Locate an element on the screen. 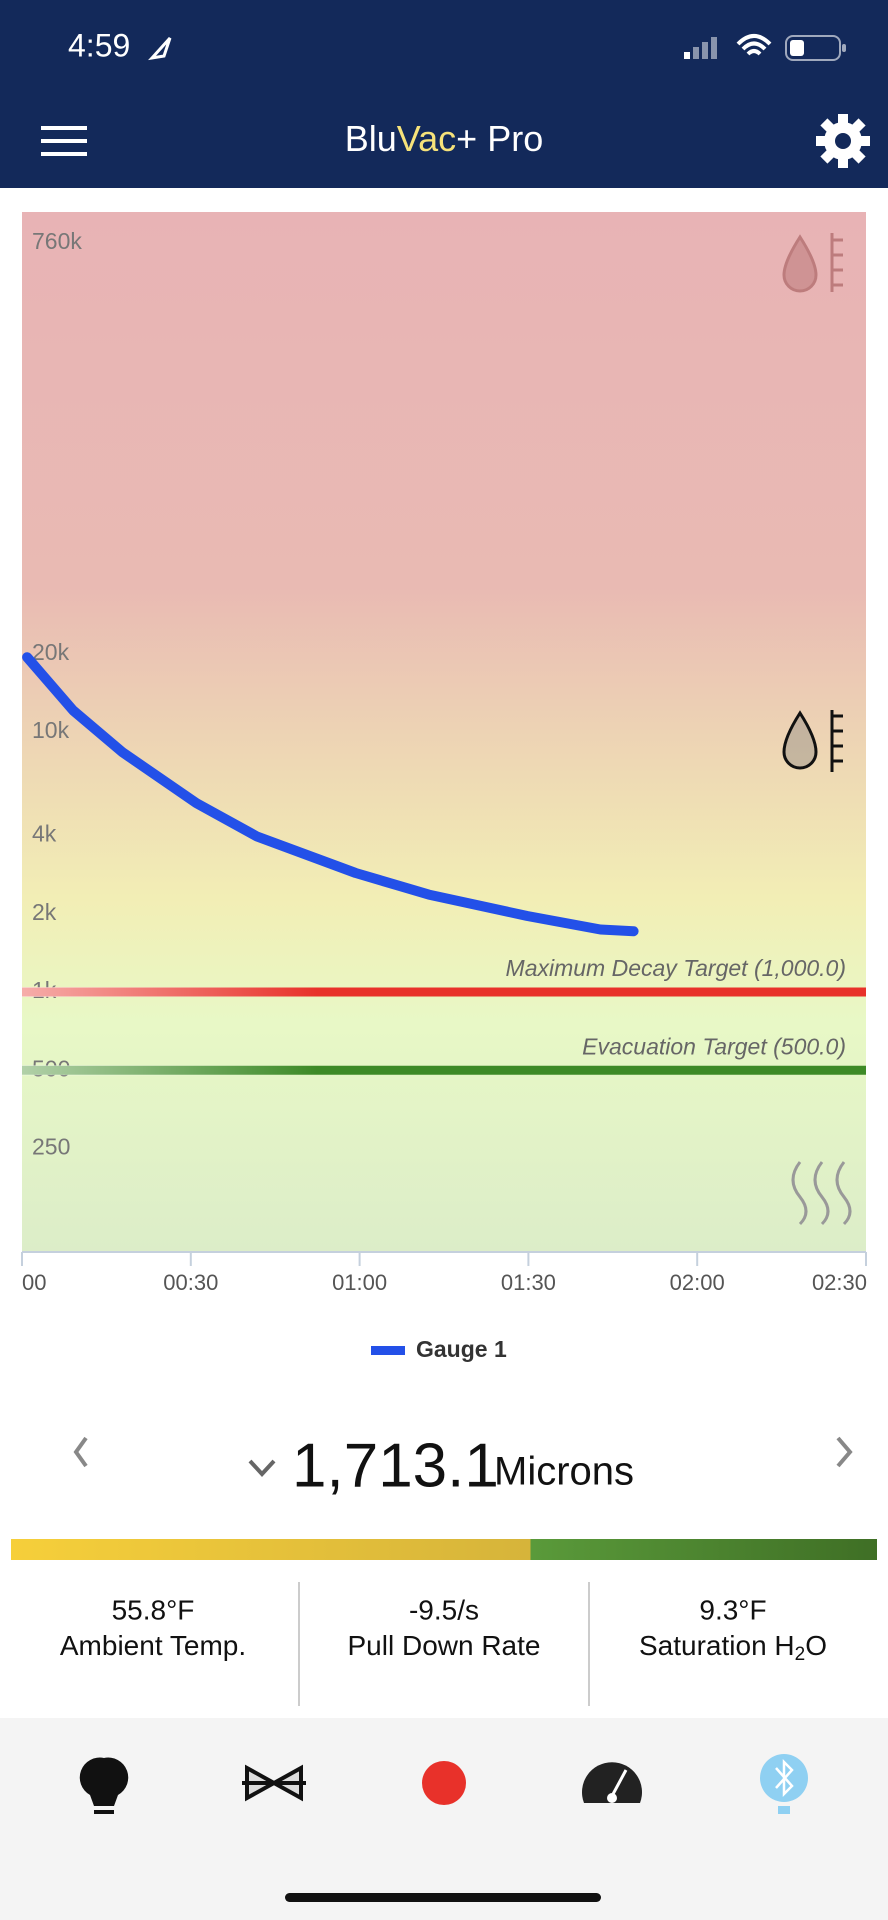  signal-icon is located at coordinates (700, 48).